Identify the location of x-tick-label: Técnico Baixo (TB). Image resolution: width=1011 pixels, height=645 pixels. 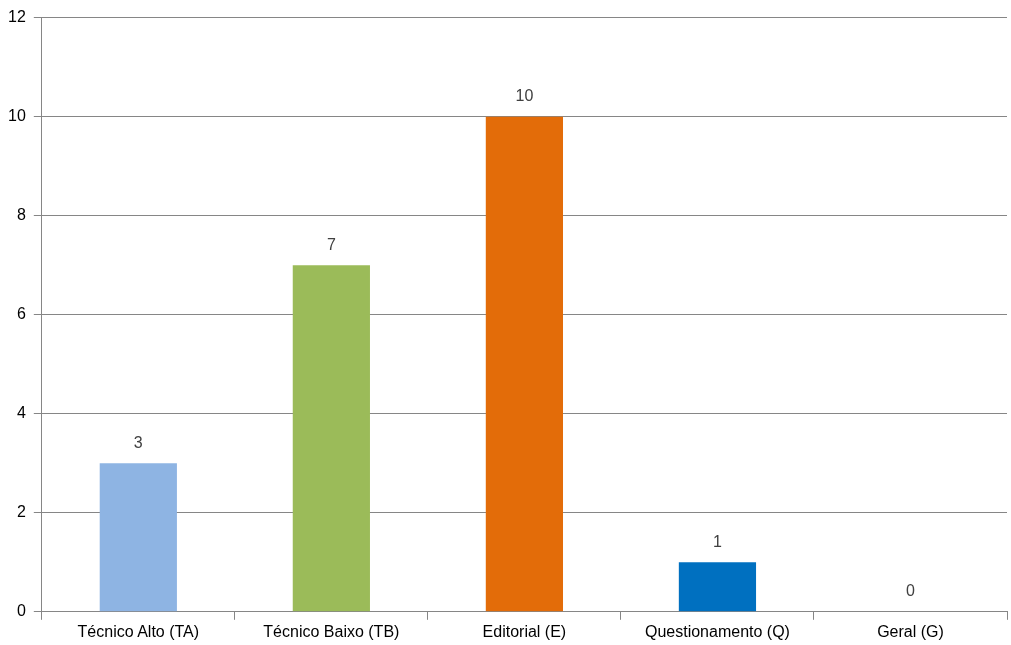
(331, 631).